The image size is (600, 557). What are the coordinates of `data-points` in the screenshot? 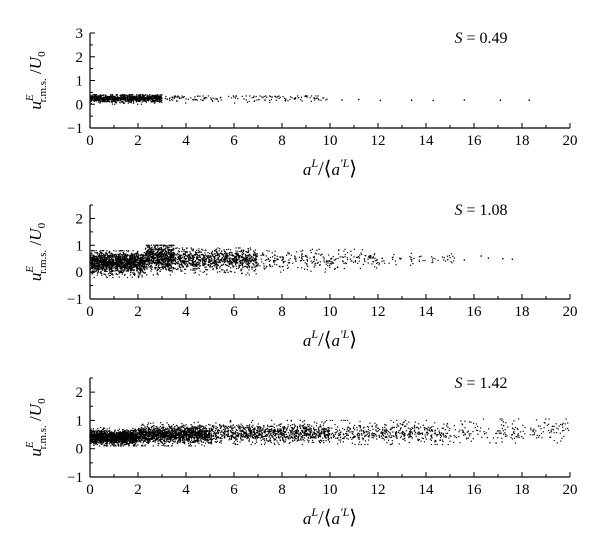 It's located at (309, 99).